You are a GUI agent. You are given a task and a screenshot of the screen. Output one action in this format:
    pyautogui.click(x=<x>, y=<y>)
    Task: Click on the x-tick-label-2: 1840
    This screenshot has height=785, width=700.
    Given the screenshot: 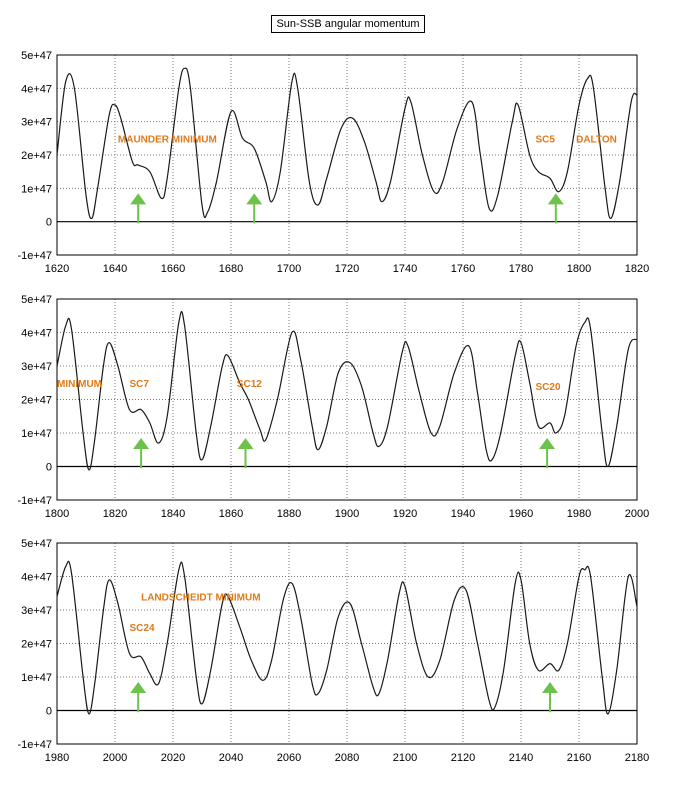 What is the action you would take?
    pyautogui.click(x=173, y=514)
    